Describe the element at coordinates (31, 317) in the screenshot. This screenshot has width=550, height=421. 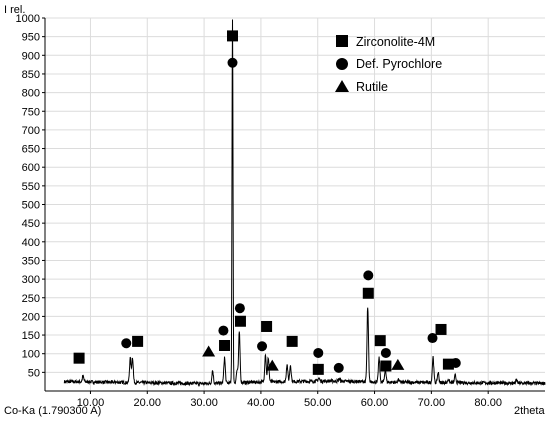
I see `y-tick-label: 200` at that location.